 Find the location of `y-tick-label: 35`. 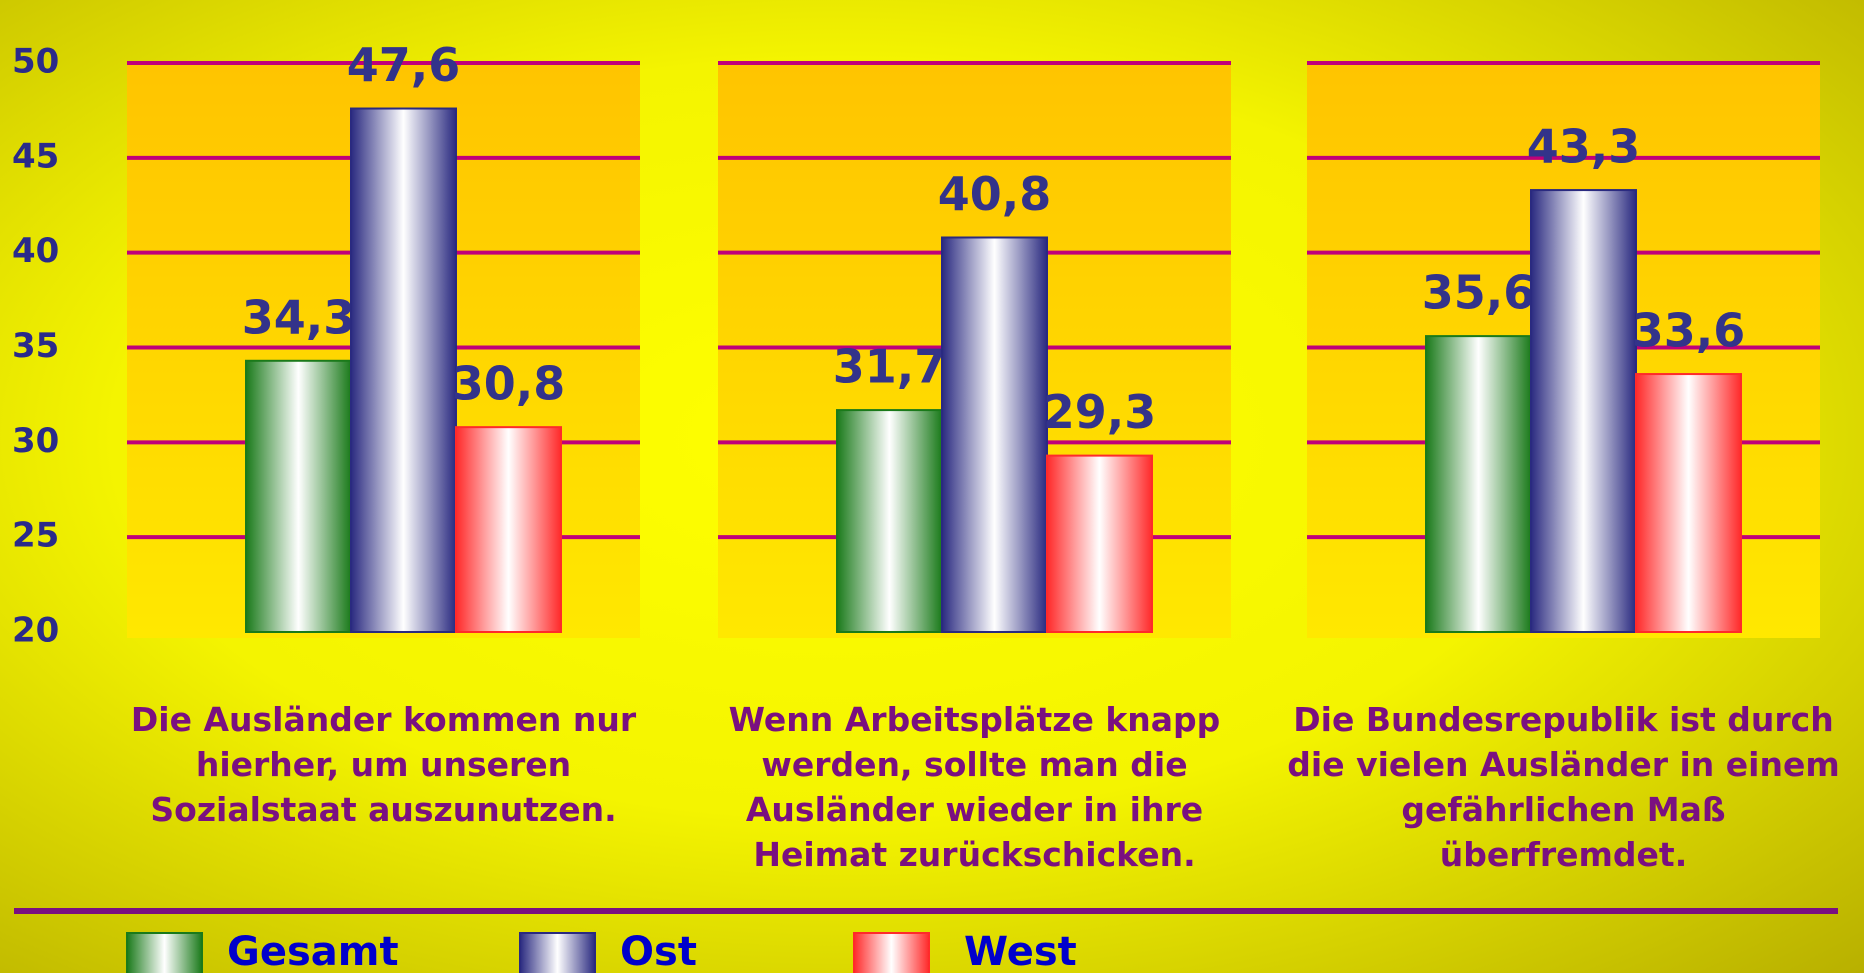

y-tick-label: 35 is located at coordinates (35, 346).